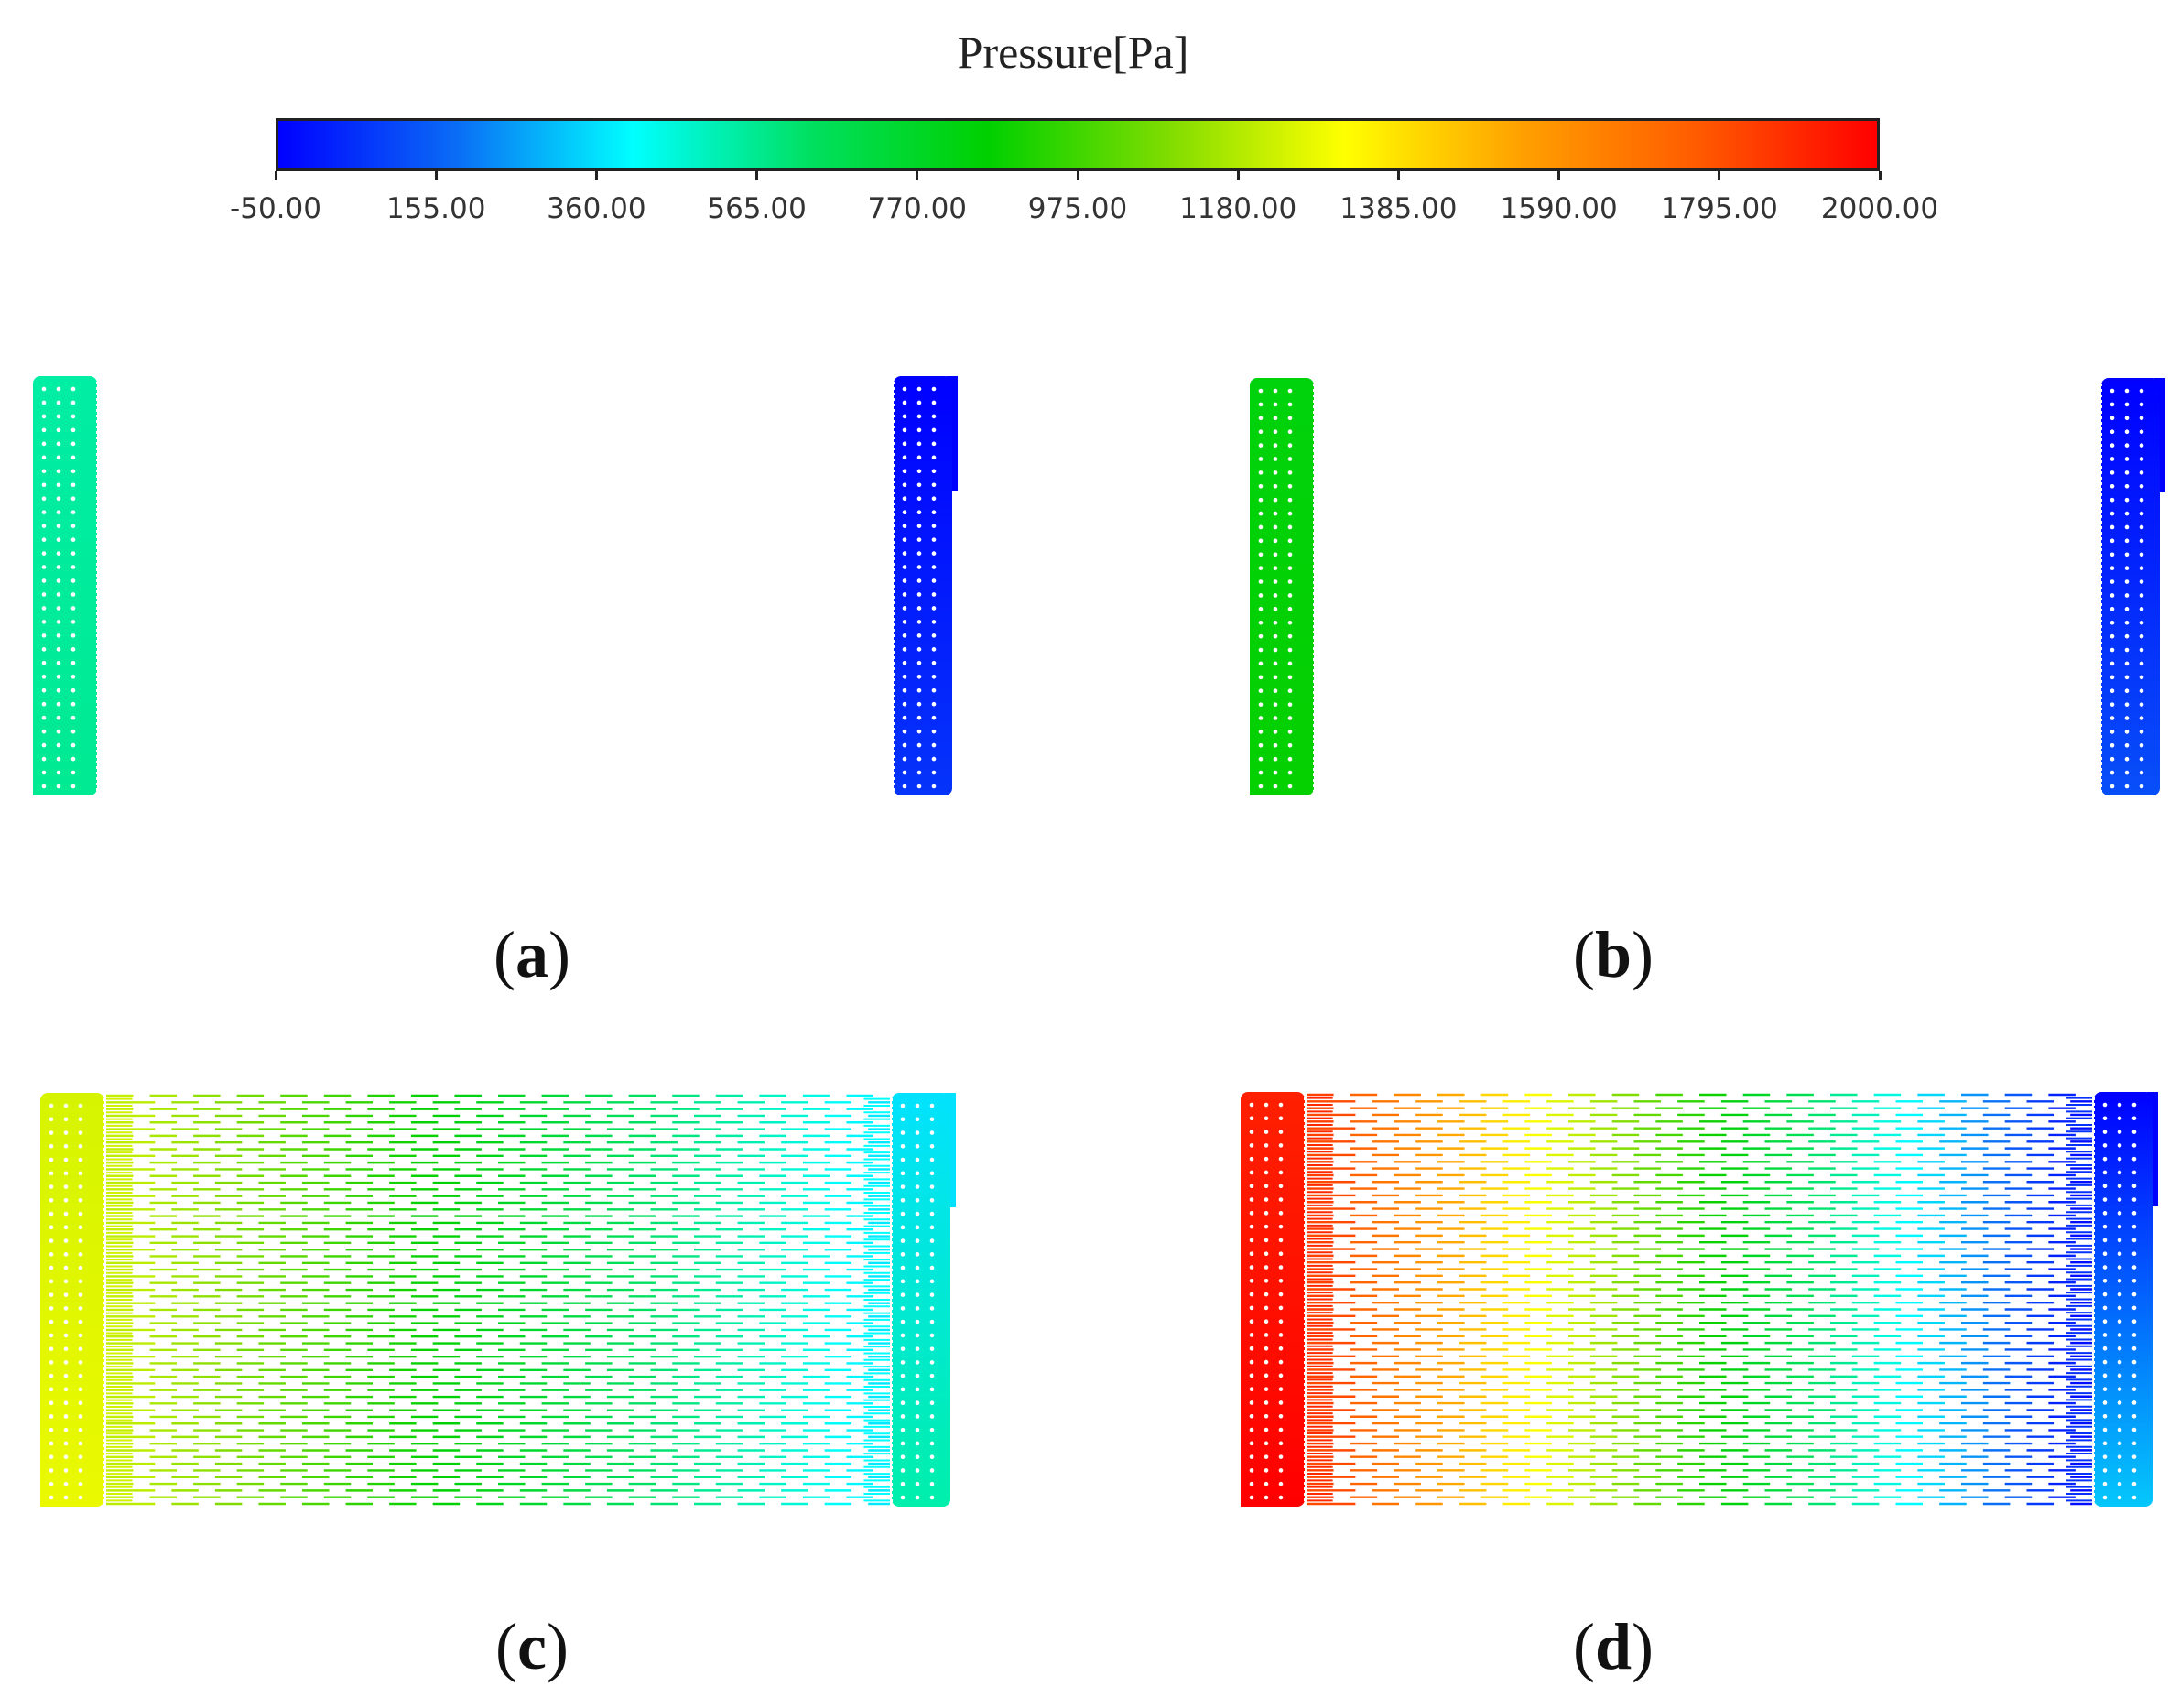  Describe the element at coordinates (1880, 208) in the screenshot. I see `colorbar-tick-label: 2000.00` at that location.